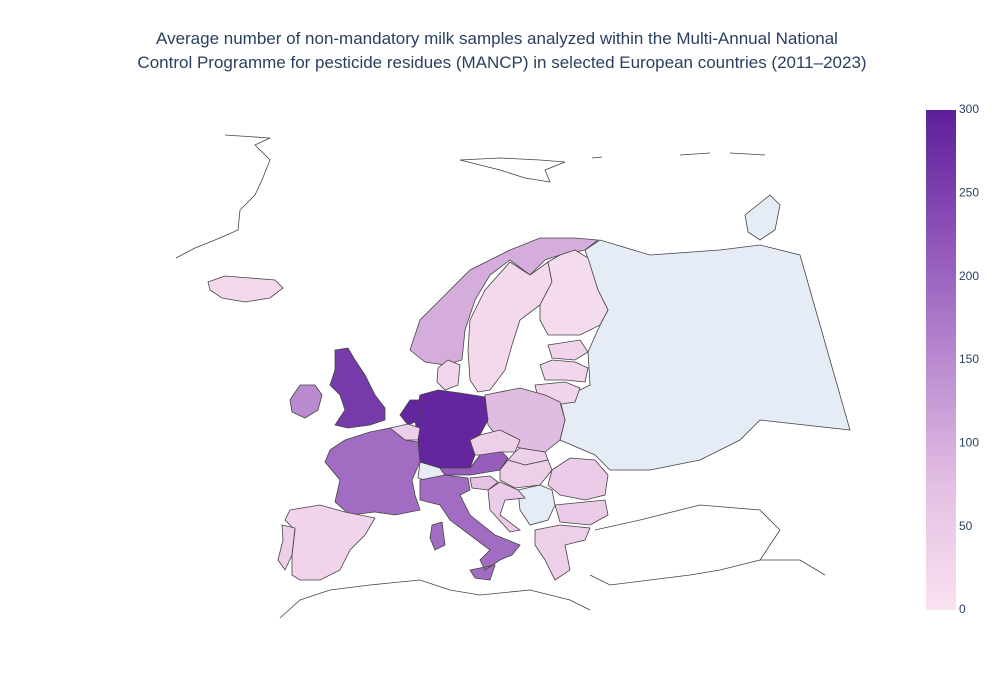 The image size is (1000, 700). I want to click on colorbar-tick-label: 250, so click(969, 193).